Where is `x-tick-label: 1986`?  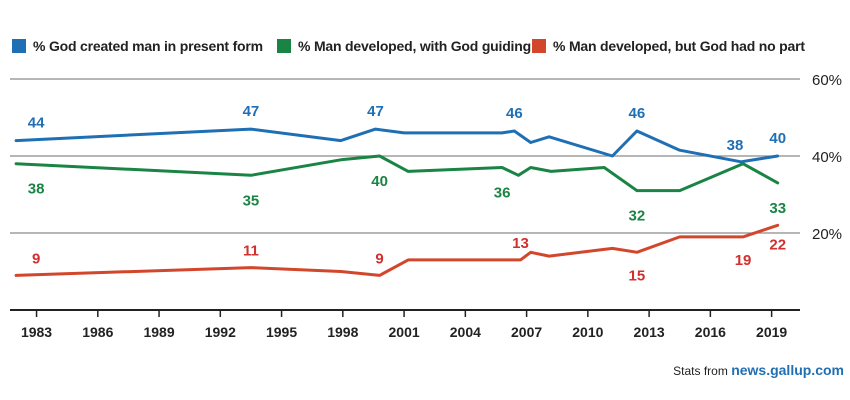
x-tick-label: 1986 is located at coordinates (97, 332).